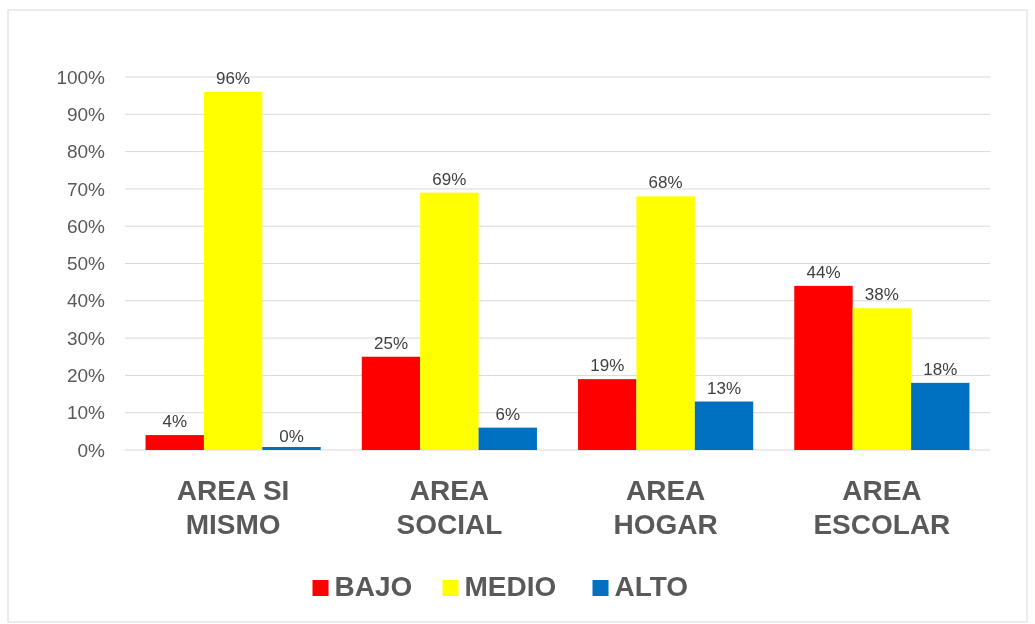 Image resolution: width=1035 pixels, height=624 pixels. Describe the element at coordinates (86, 376) in the screenshot. I see `y-tick-label: 20%` at that location.